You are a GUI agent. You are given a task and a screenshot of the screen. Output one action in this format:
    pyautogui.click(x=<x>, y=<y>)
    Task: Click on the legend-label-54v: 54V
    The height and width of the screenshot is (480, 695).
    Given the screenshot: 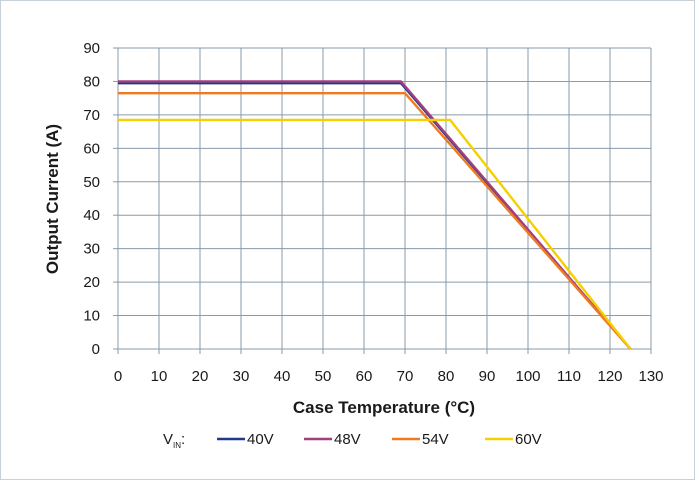 What is the action you would take?
    pyautogui.click(x=435, y=439)
    